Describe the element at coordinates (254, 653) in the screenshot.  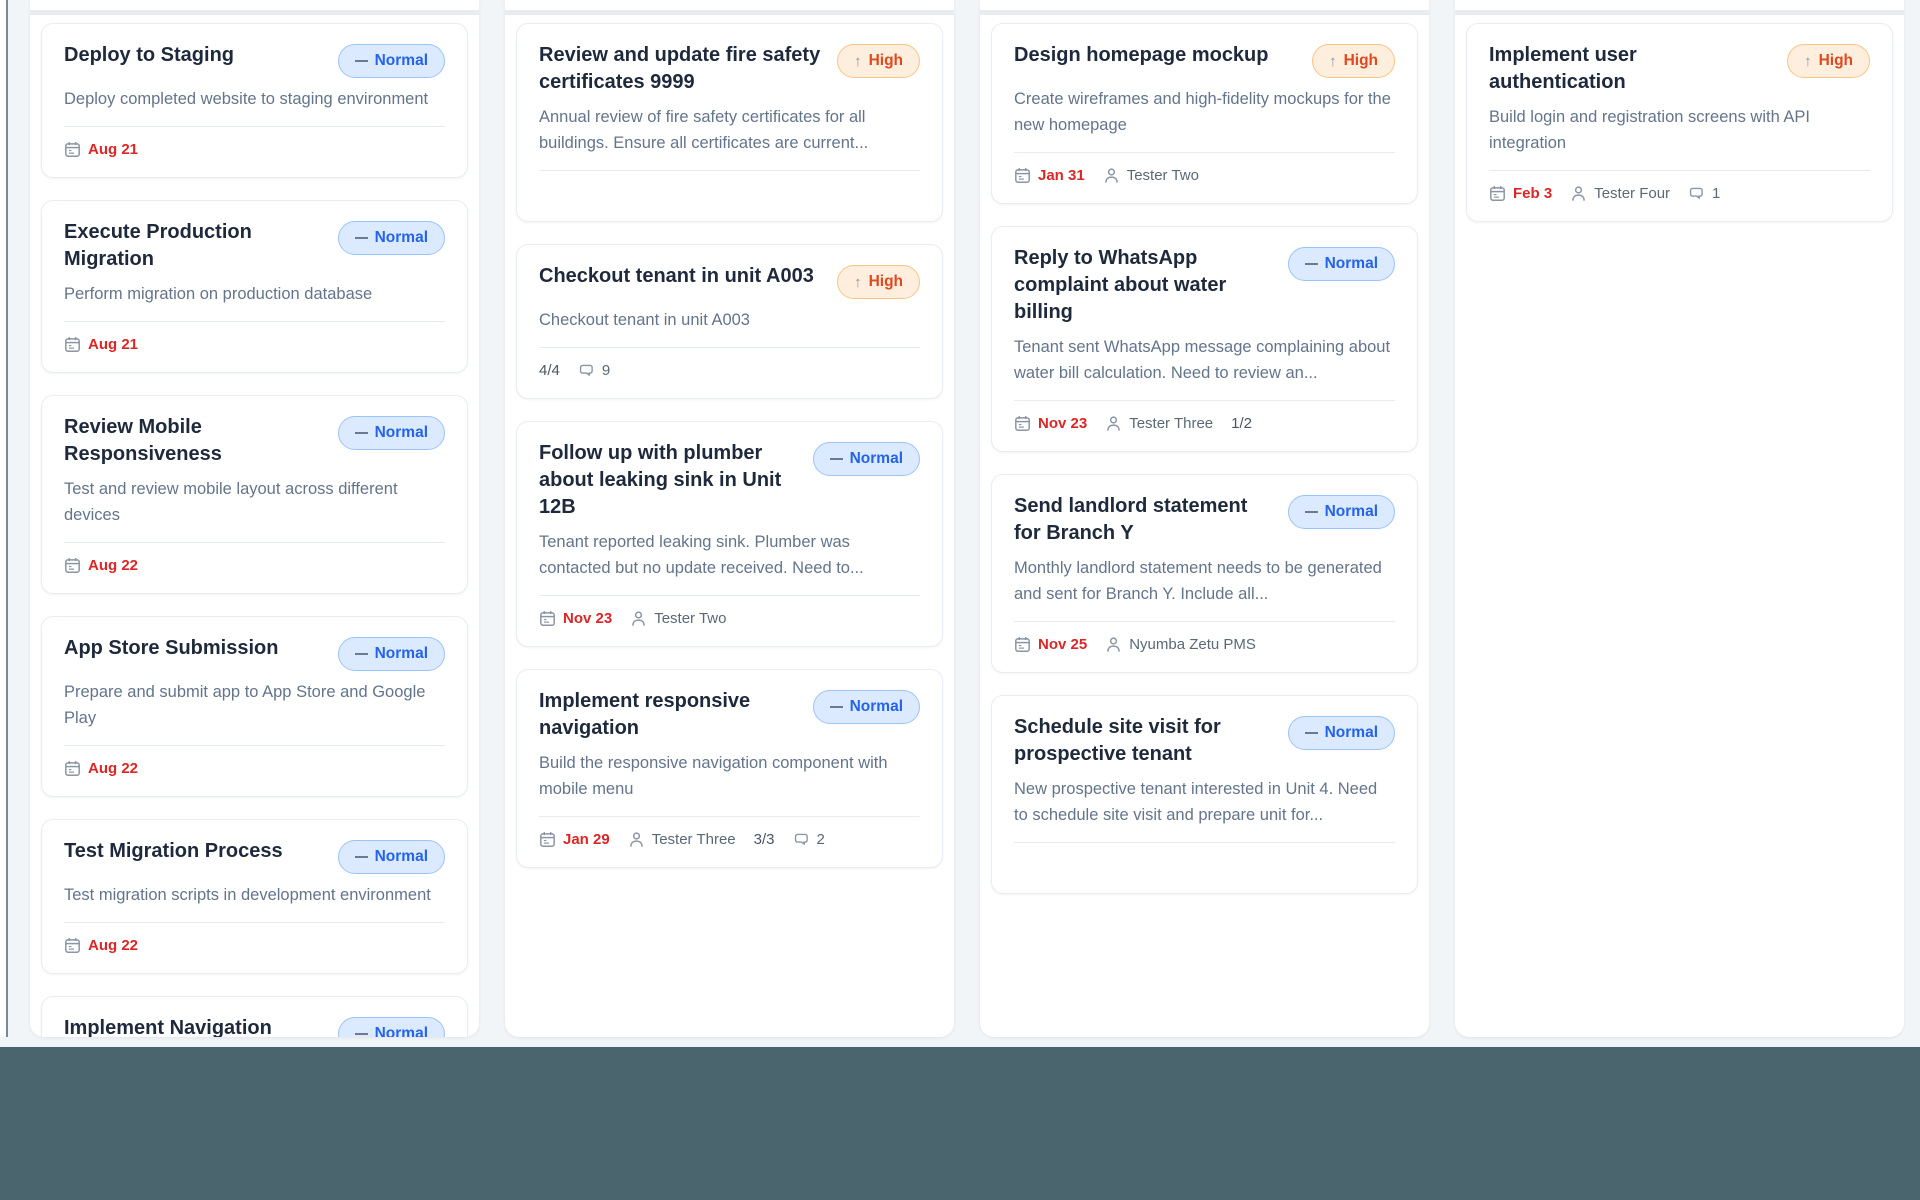
I see `card-header: App Store Submission Normal` at that location.